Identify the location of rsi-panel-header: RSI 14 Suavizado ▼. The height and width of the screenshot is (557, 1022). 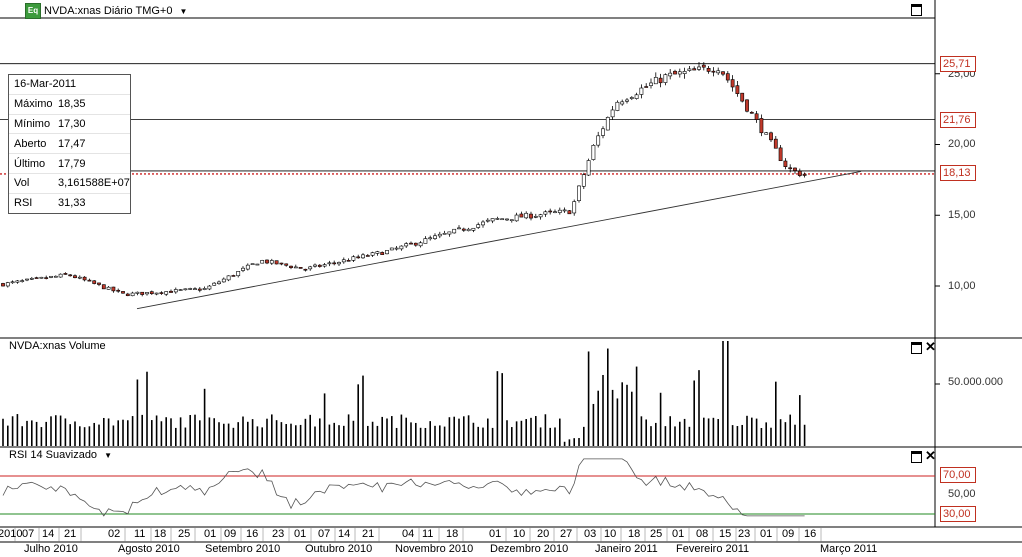
(60, 455).